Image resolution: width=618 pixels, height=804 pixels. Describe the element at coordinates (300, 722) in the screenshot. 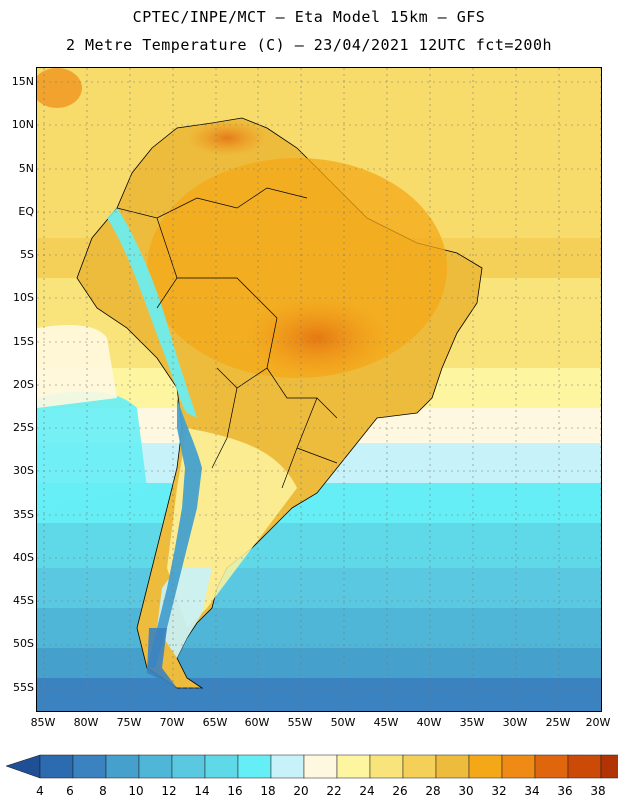

I see `lon-label: 55W` at that location.